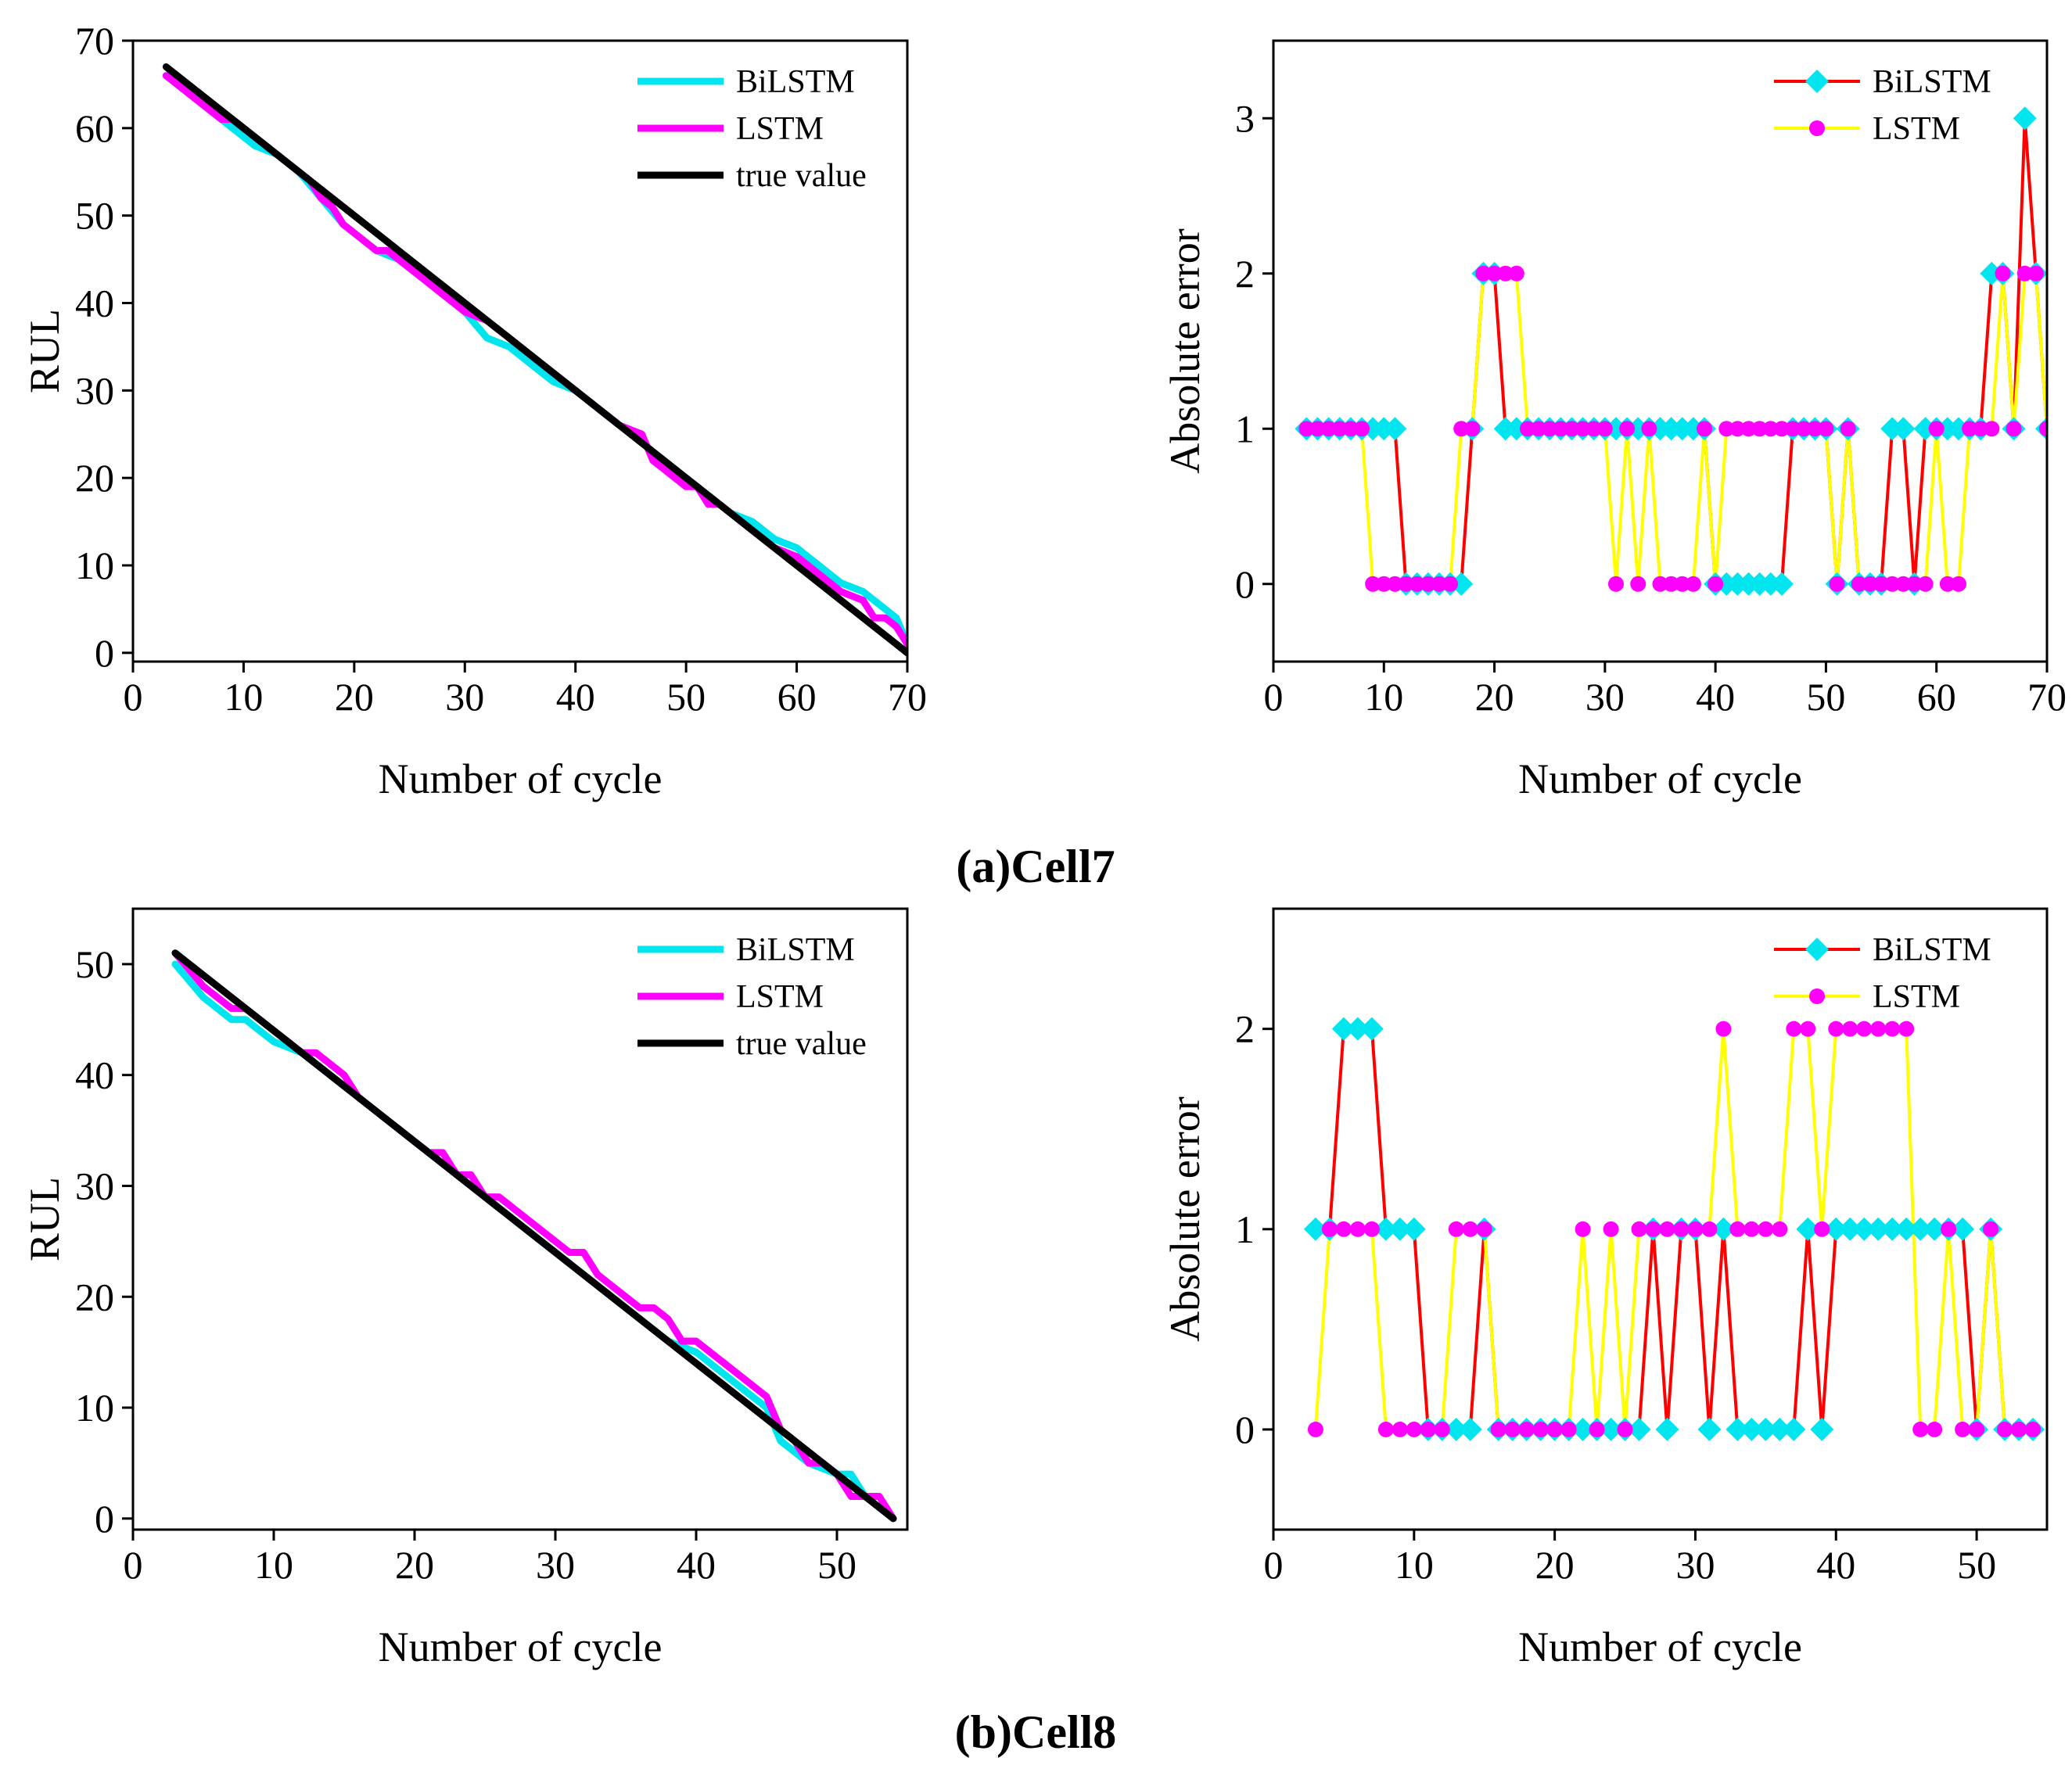  I want to click on y-tick-label: 30, so click(94, 390).